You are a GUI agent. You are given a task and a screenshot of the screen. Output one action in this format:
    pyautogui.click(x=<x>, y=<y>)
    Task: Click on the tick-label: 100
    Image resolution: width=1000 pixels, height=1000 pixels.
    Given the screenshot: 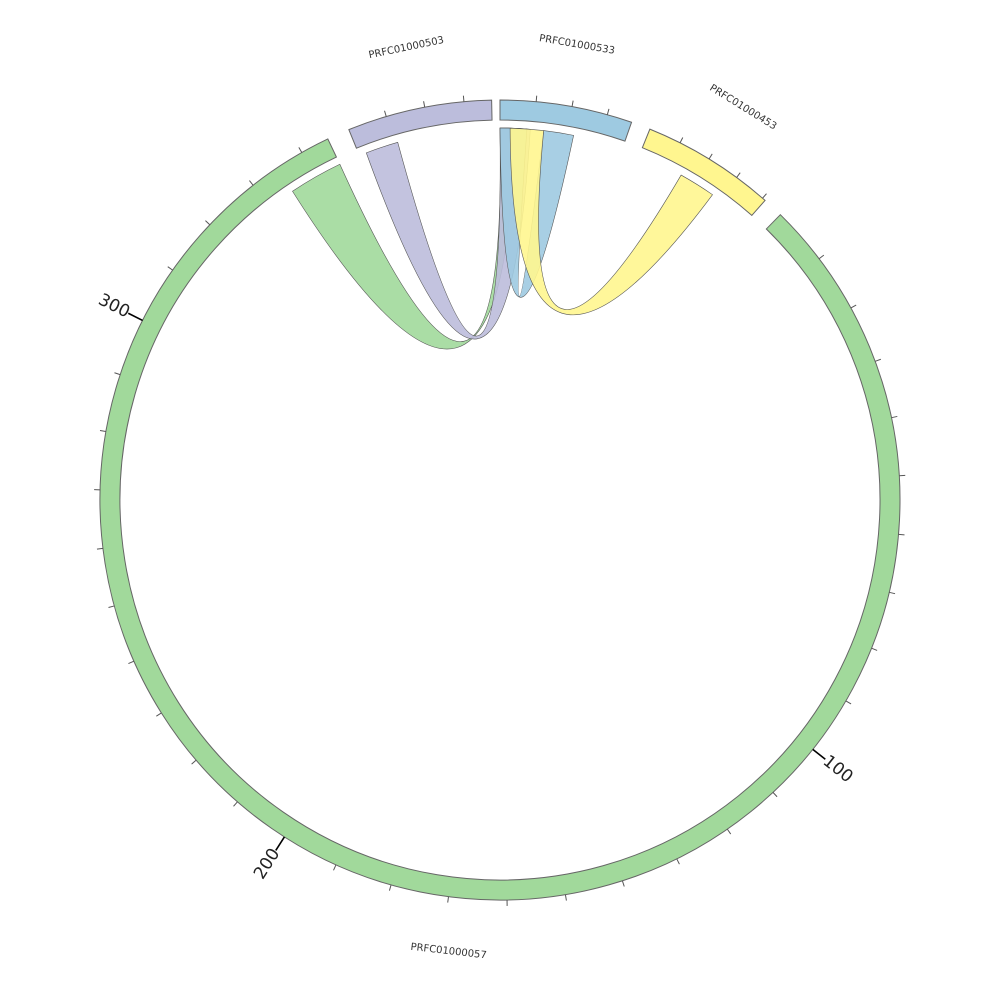 What is the action you would take?
    pyautogui.click(x=838, y=769)
    